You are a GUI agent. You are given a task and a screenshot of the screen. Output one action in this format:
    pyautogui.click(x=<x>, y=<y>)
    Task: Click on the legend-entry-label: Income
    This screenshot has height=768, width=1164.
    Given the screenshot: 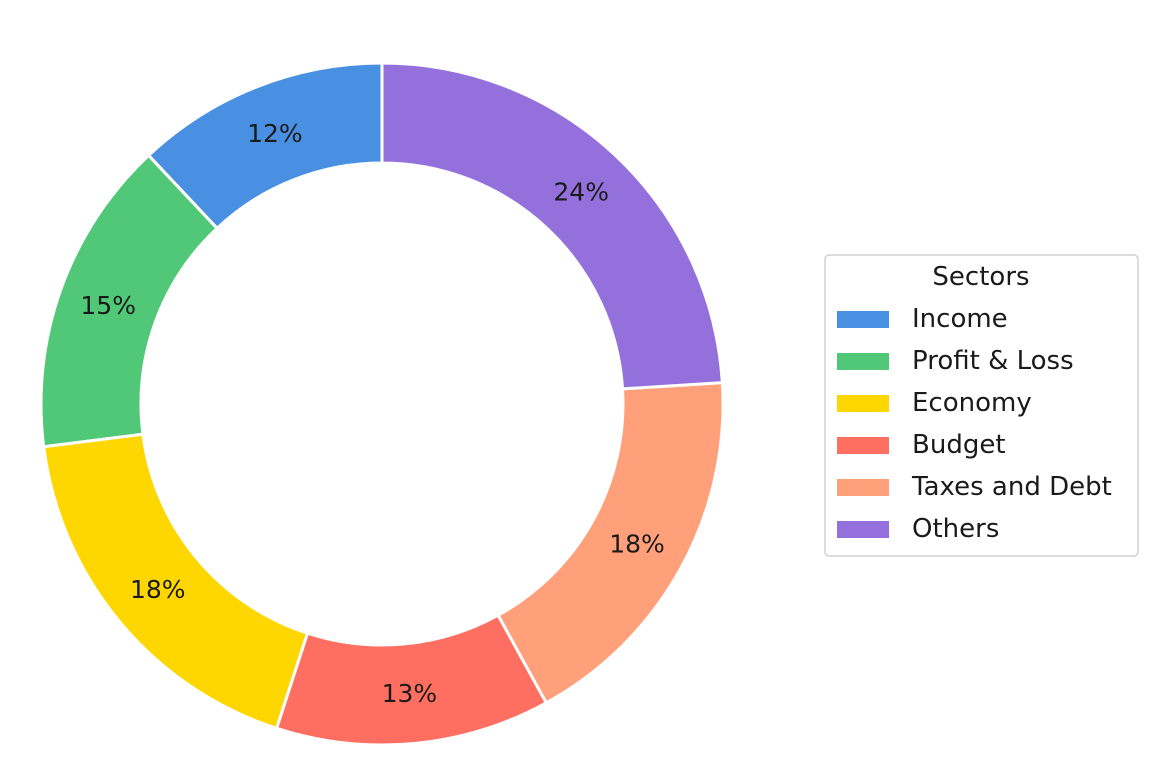 What is the action you would take?
    pyautogui.click(x=960, y=319)
    